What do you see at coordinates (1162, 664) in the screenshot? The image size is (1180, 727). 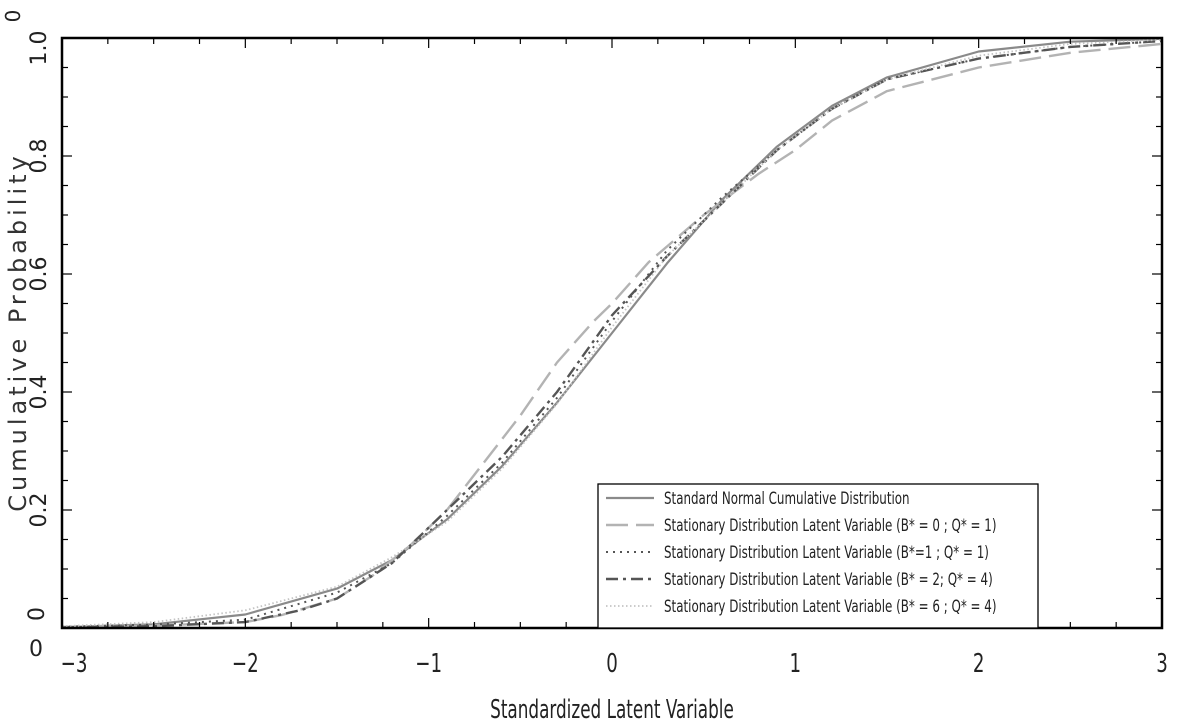 I see `x-tick-label: 3` at bounding box center [1162, 664].